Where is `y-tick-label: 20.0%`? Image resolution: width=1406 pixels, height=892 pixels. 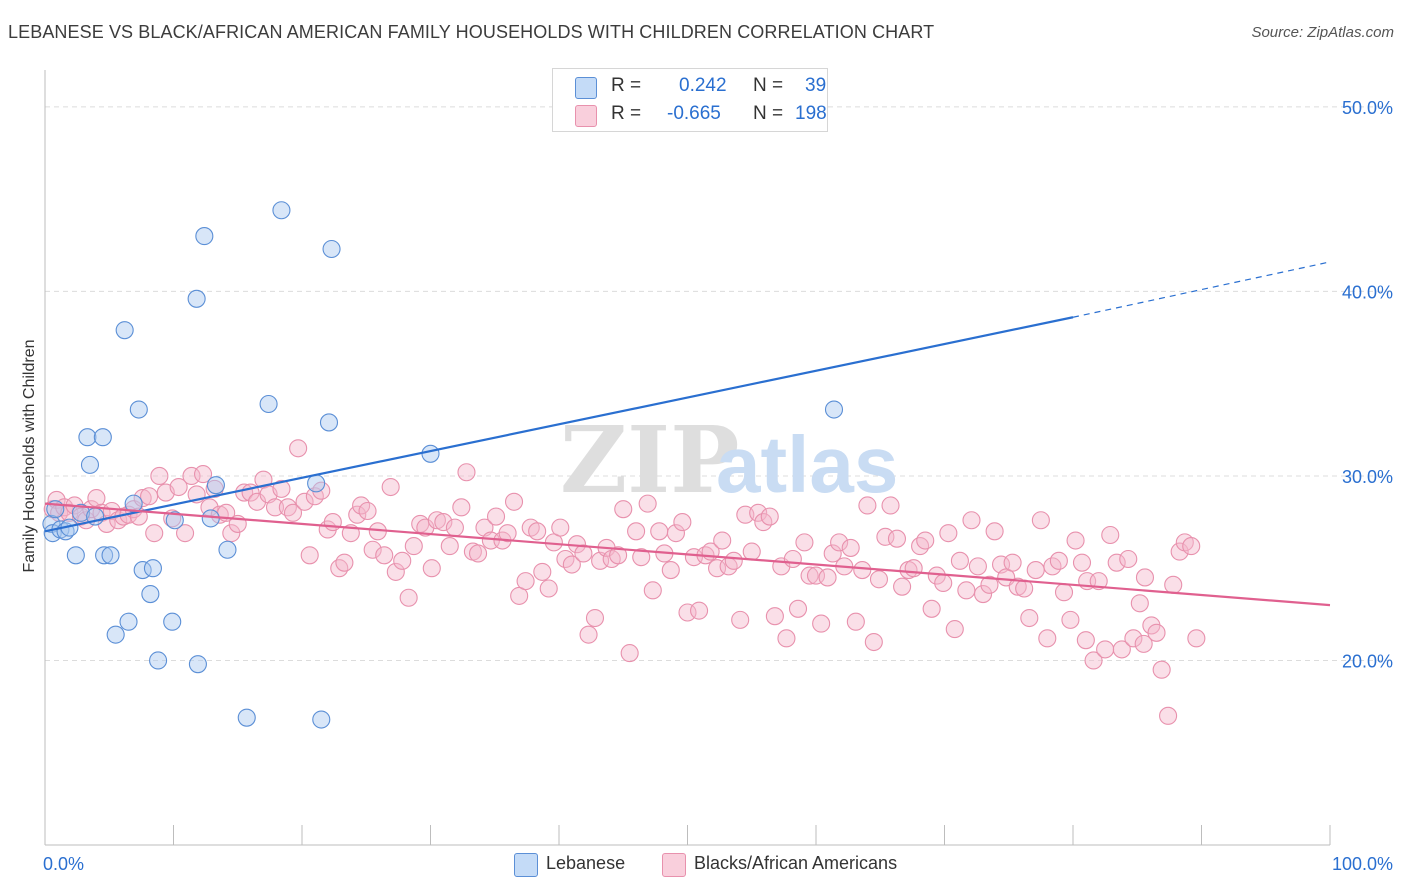 y-tick-label: 20.0% is located at coordinates (1367, 661).